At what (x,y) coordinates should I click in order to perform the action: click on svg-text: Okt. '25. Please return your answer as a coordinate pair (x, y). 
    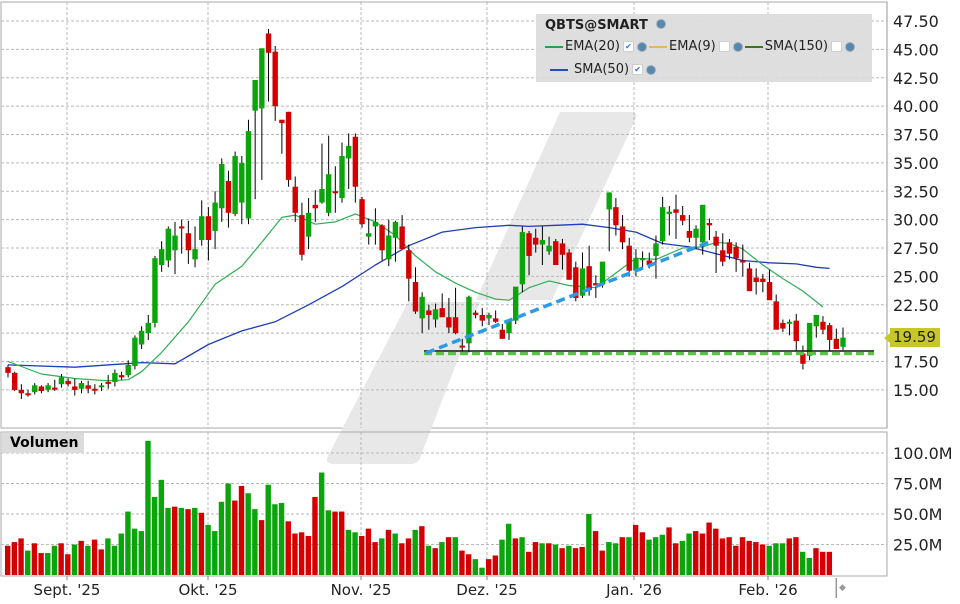
    Looking at the image, I should click on (207, 590).